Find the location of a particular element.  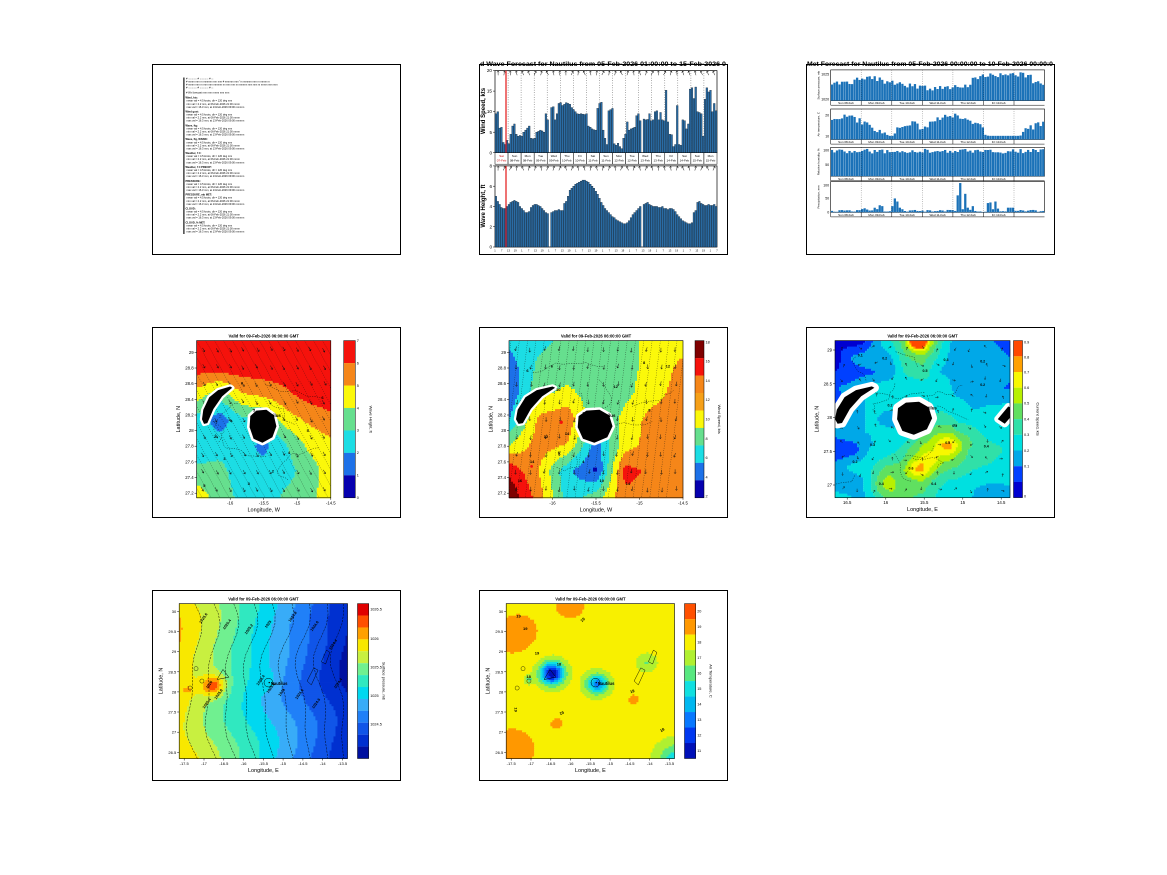

svg-text: -16 is located at coordinates (230, 502).